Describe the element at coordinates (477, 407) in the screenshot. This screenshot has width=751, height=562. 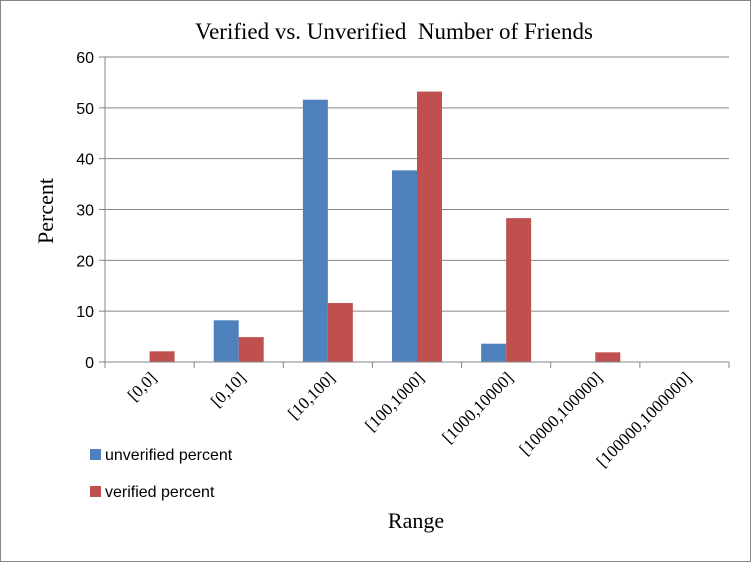
I see `x-tick-label: [1000,10000]` at that location.